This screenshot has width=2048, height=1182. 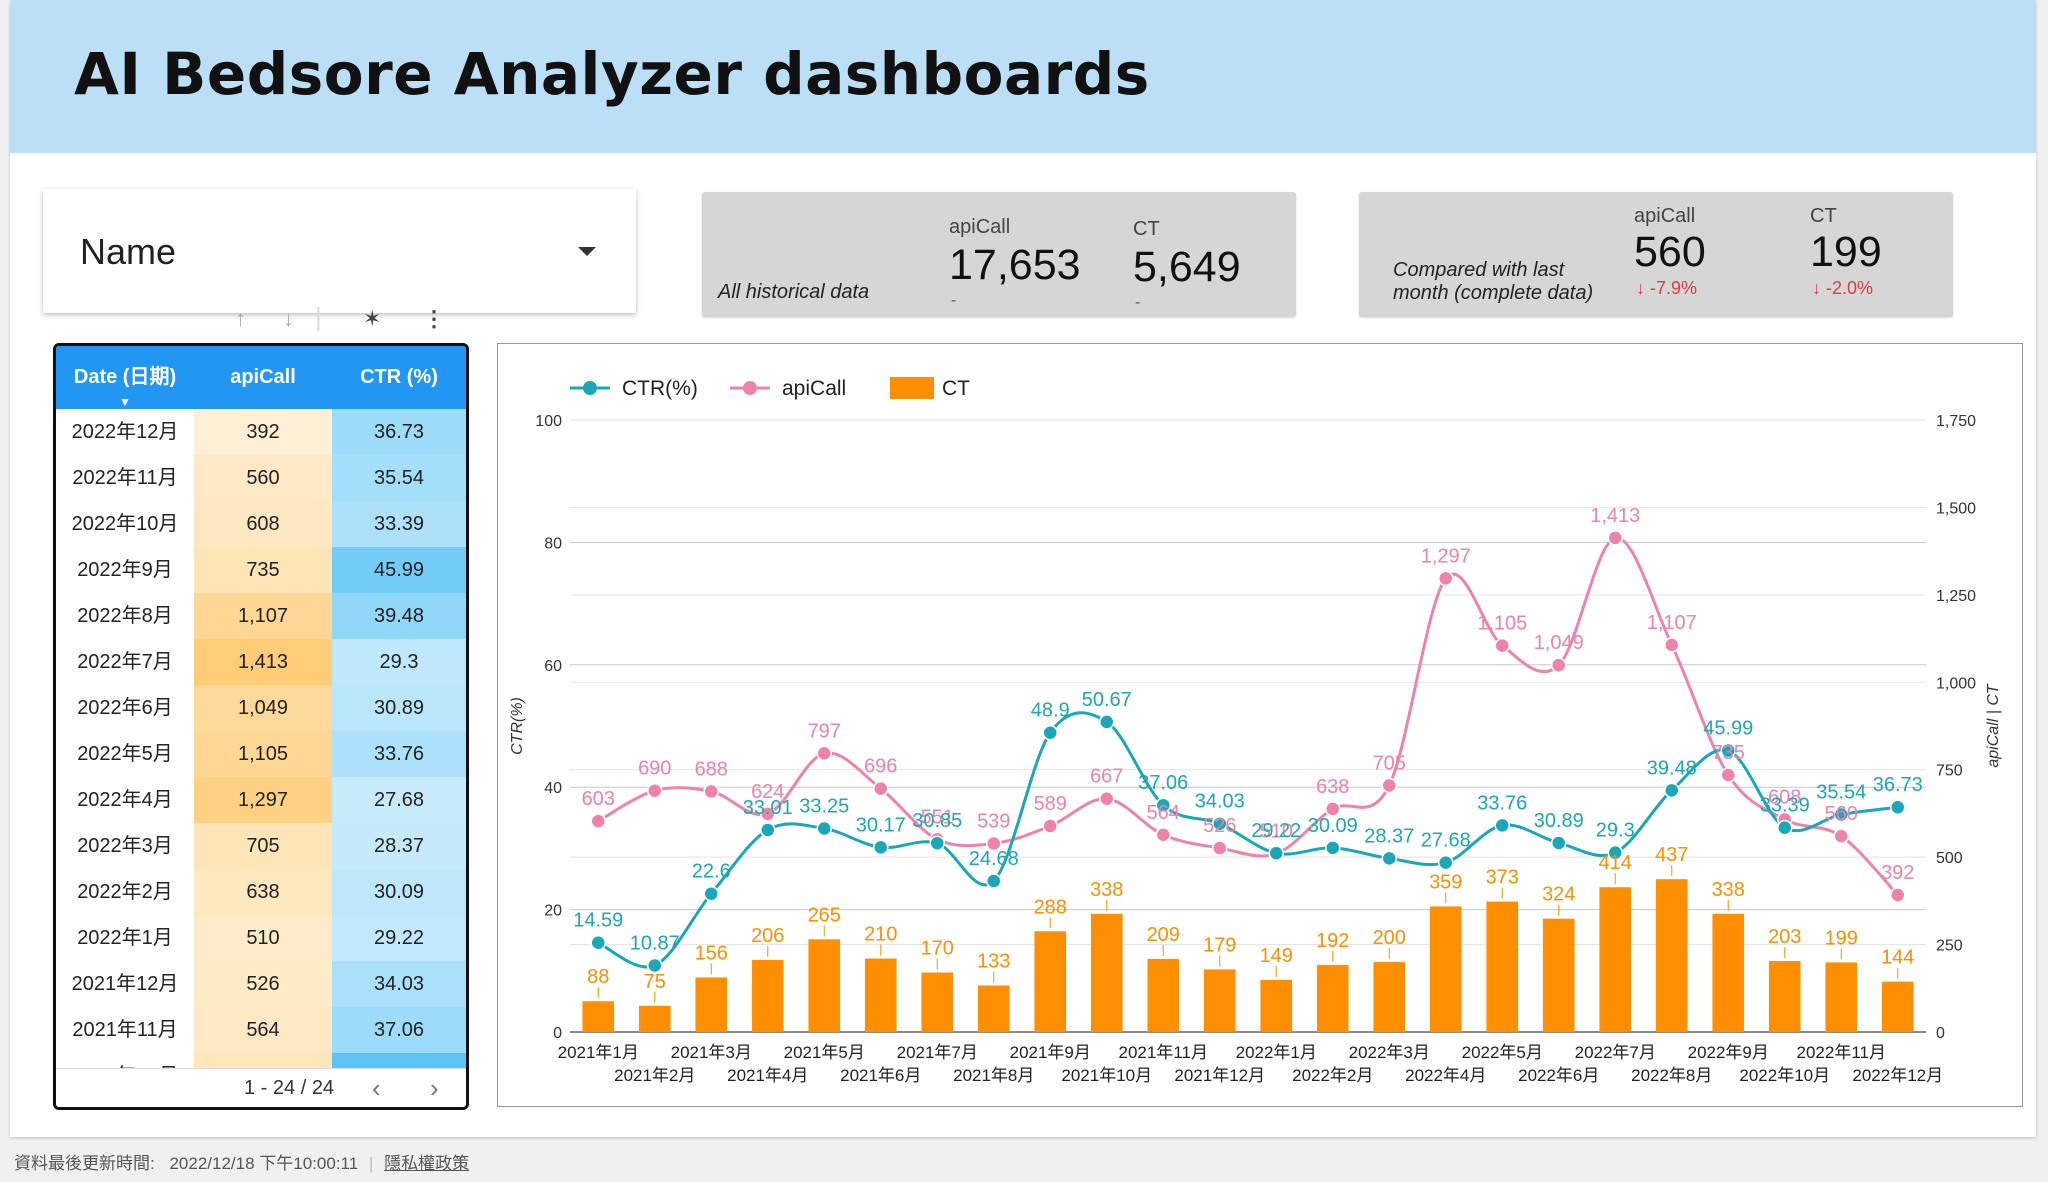 What do you see at coordinates (1897, 1075) in the screenshot?
I see `x-tick-label: 2022年12月` at bounding box center [1897, 1075].